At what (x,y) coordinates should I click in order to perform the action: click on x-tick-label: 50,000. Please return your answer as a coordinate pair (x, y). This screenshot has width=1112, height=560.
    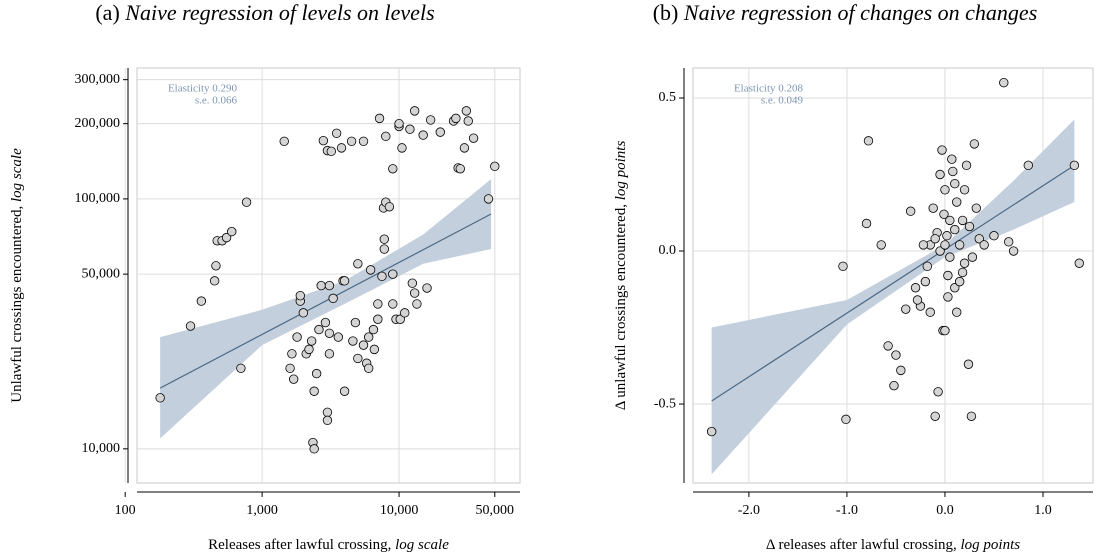
    Looking at the image, I should click on (495, 510).